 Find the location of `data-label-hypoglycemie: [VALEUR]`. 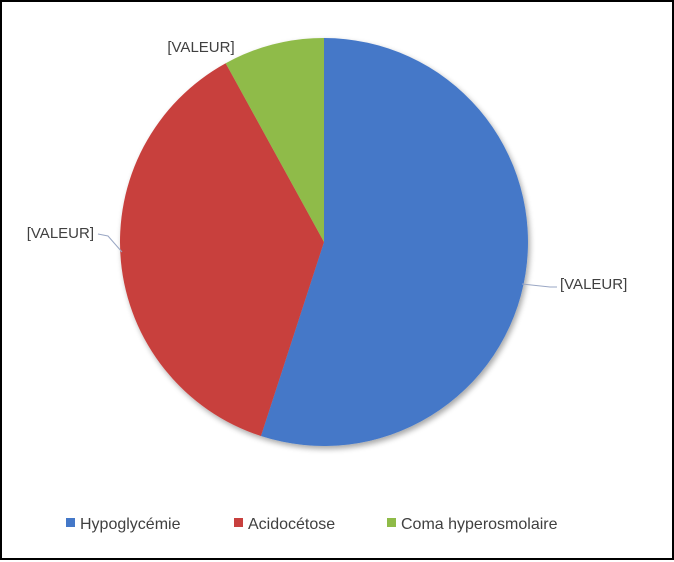

data-label-hypoglycemie: [VALEUR] is located at coordinates (593, 284).